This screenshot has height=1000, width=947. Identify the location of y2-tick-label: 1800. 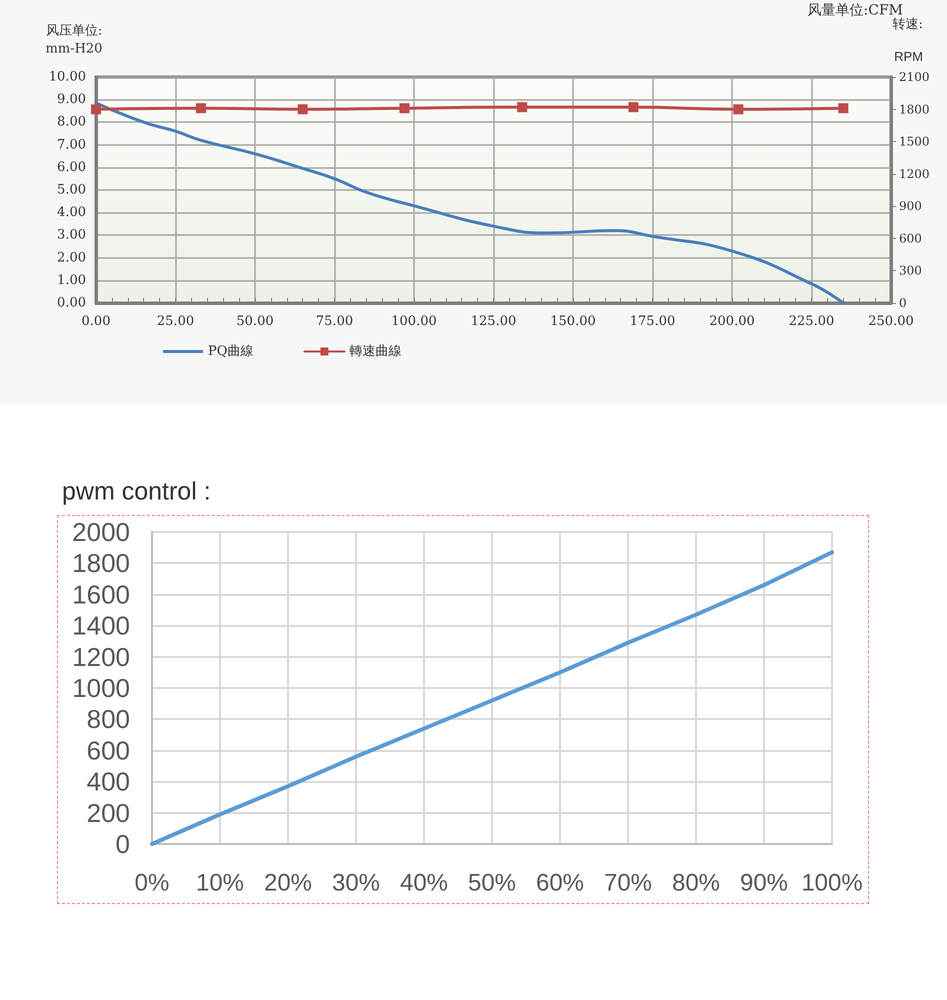
(914, 109).